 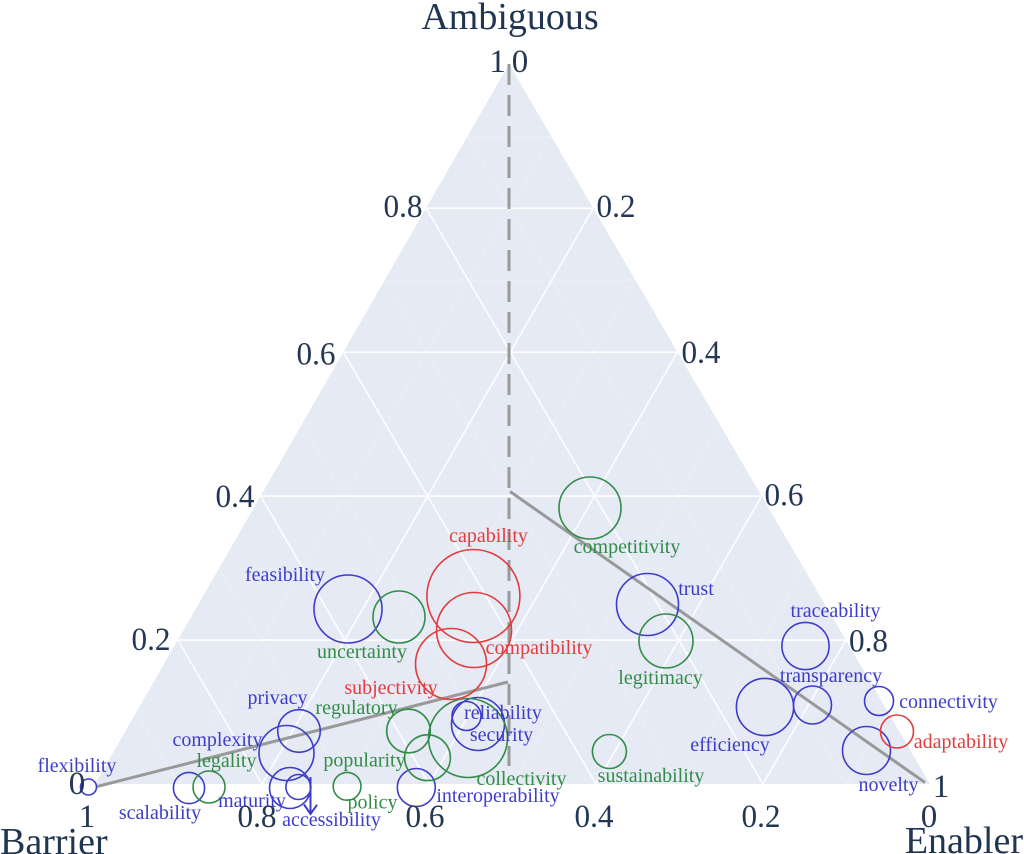 What do you see at coordinates (503, 713) in the screenshot?
I see `svg-text: reliability` at bounding box center [503, 713].